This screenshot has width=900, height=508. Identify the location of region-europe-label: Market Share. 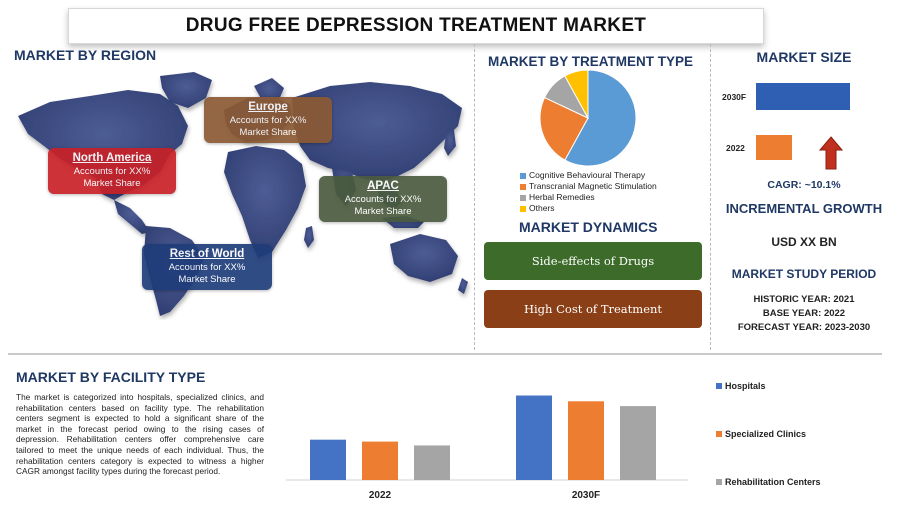
(268, 132).